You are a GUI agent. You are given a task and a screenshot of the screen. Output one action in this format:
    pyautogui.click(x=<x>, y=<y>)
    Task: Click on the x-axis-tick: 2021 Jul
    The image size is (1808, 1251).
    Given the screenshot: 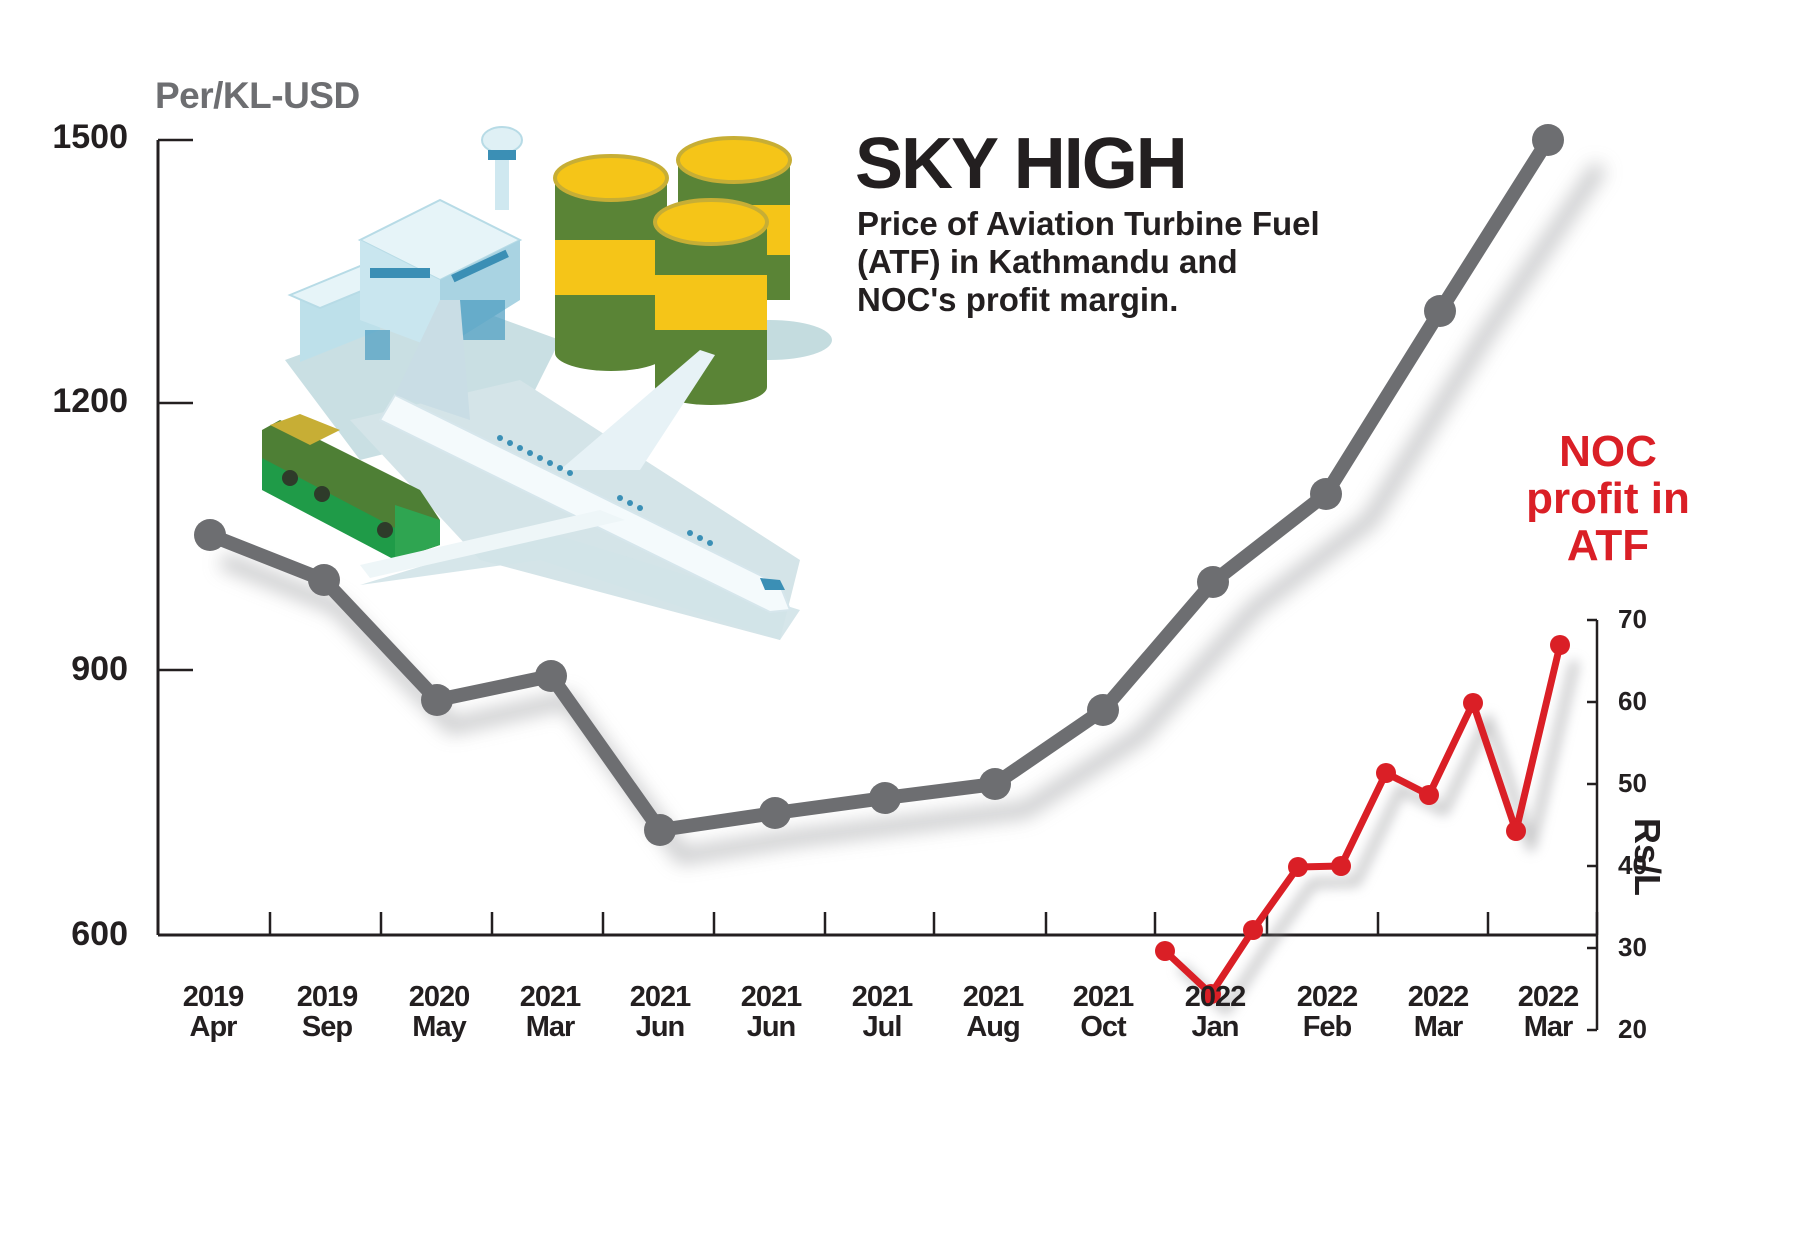 What is the action you would take?
    pyautogui.click(x=882, y=1012)
    